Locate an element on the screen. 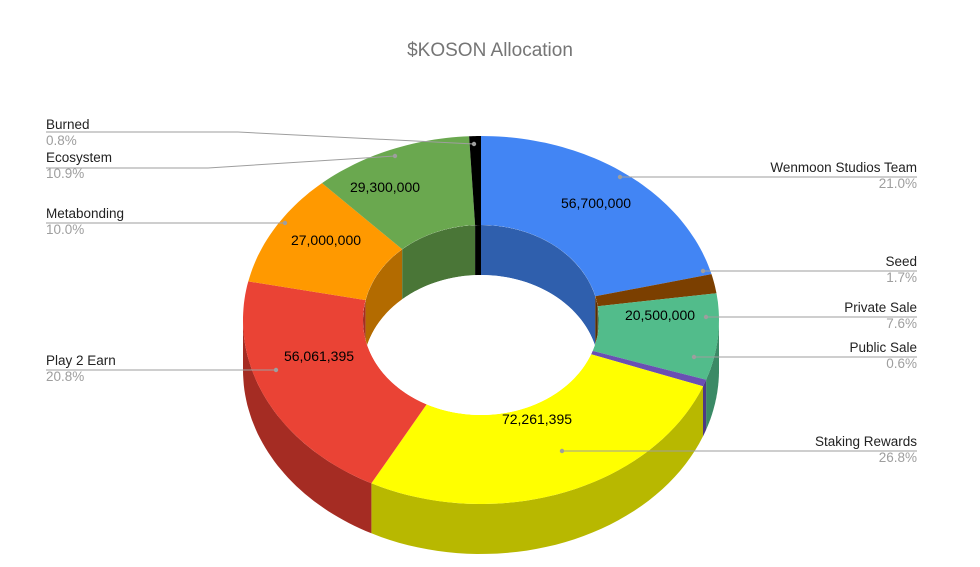 The height and width of the screenshot is (567, 980). label-ecosystem: Ecosystem 10.9% is located at coordinates (79, 166).